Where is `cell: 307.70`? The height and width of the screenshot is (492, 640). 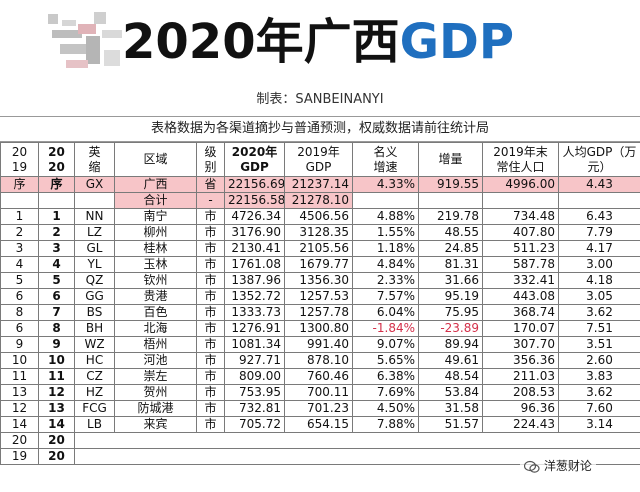
cell: 307.70 is located at coordinates (520, 344).